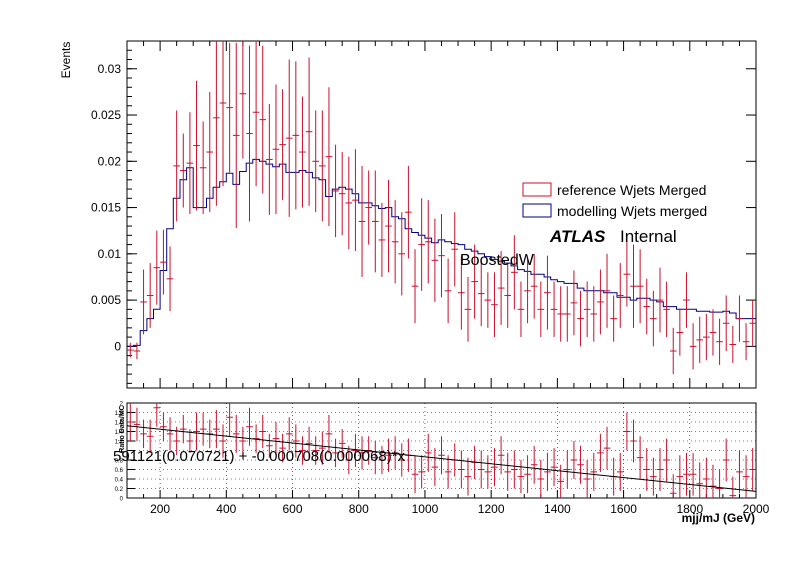  What do you see at coordinates (119, 443) in the screenshot?
I see `ratio-y-tick-label: 1.2` at bounding box center [119, 443].